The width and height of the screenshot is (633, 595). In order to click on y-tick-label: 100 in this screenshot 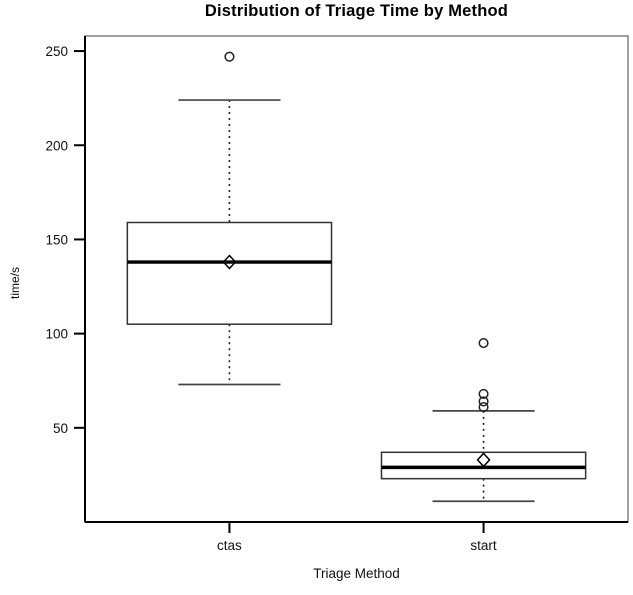, I will do `click(56, 334)`.